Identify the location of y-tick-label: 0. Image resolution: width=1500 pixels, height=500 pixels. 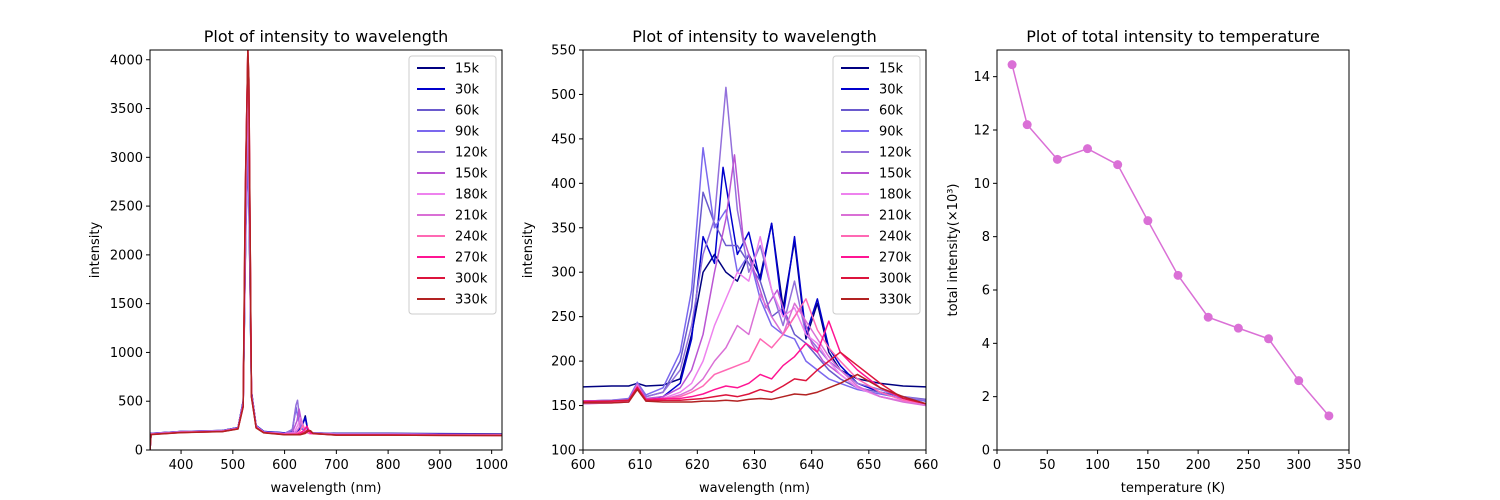
(139, 451).